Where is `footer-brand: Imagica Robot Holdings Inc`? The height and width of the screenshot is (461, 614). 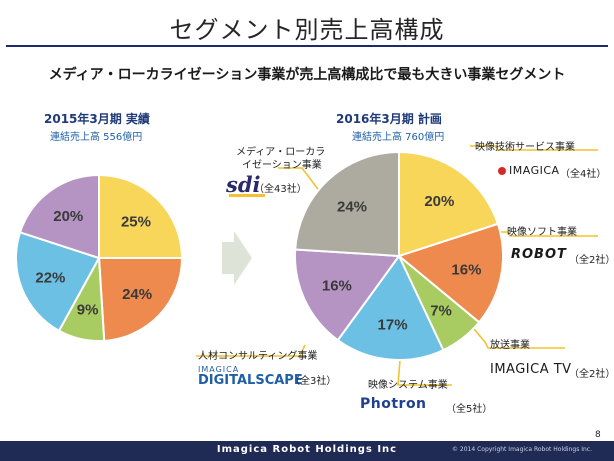 footer-brand: Imagica Robot Holdings Inc is located at coordinates (307, 449).